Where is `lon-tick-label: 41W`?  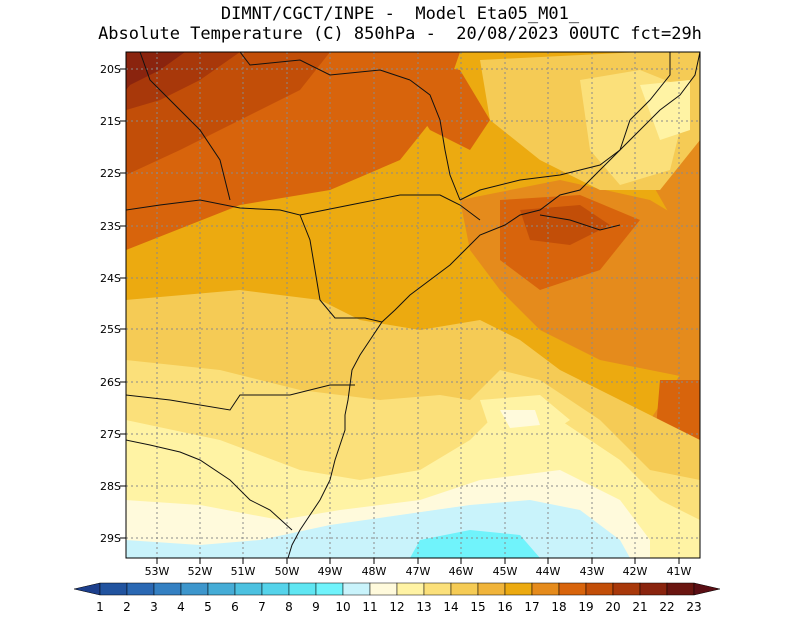
lon-tick-label: 41W is located at coordinates (679, 571).